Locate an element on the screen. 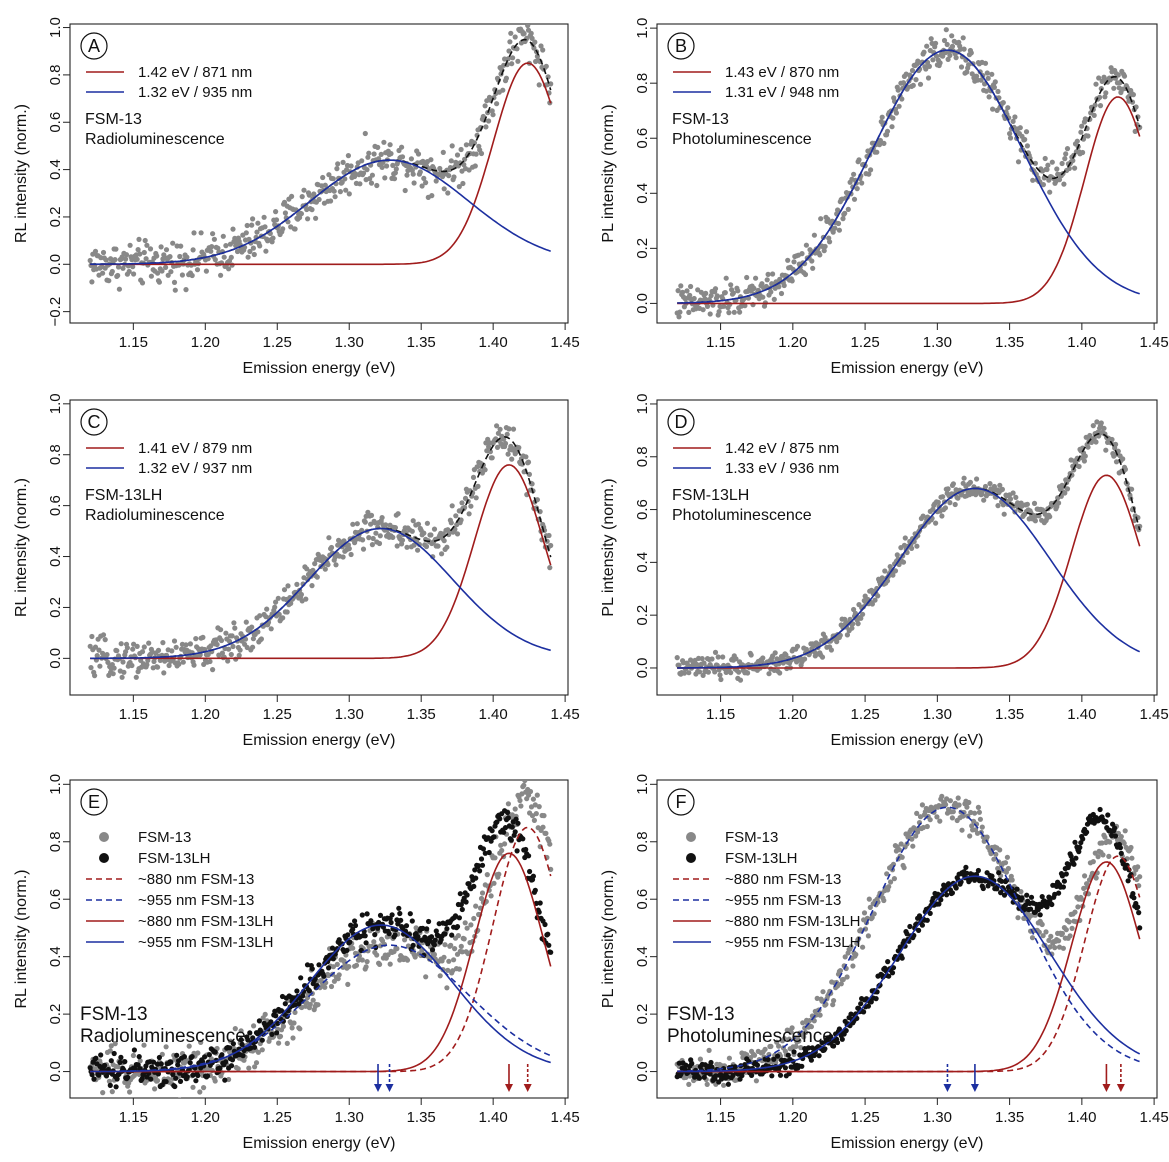 This screenshot has height=1162, width=1169. plot-frame is located at coordinates (907, 547).